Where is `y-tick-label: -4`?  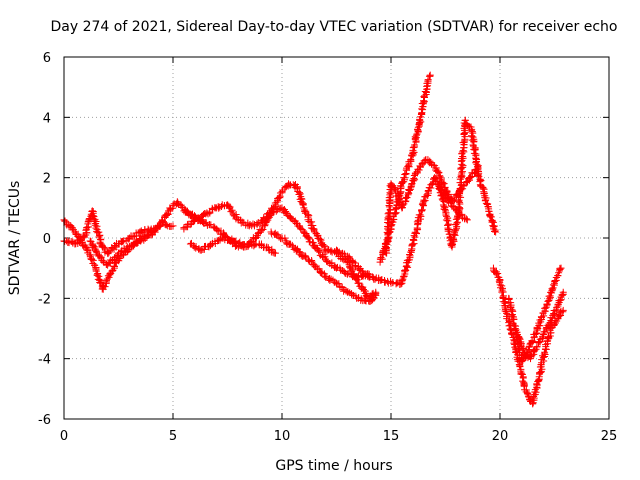 y-tick-label: -4 is located at coordinates (44, 360).